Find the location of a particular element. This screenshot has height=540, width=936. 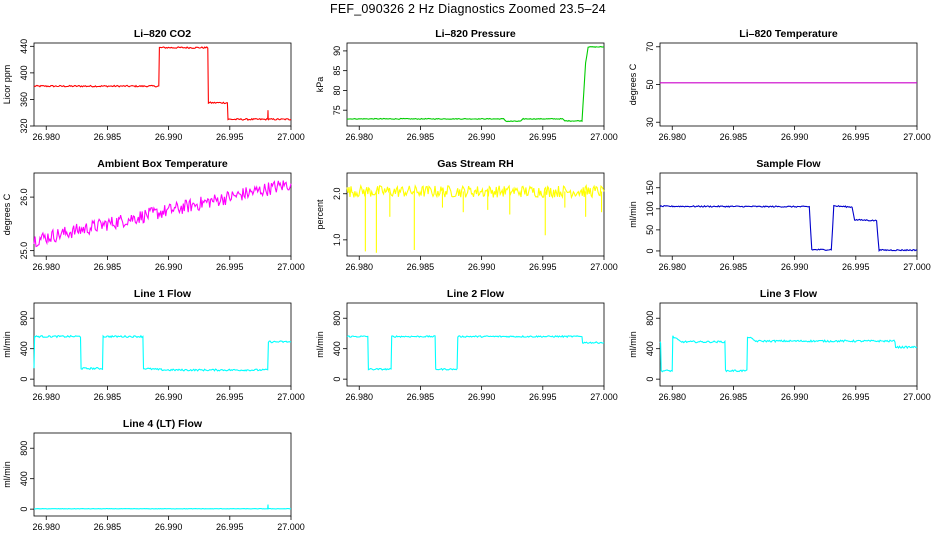

panel-title: Sample Flow is located at coordinates (788, 164).